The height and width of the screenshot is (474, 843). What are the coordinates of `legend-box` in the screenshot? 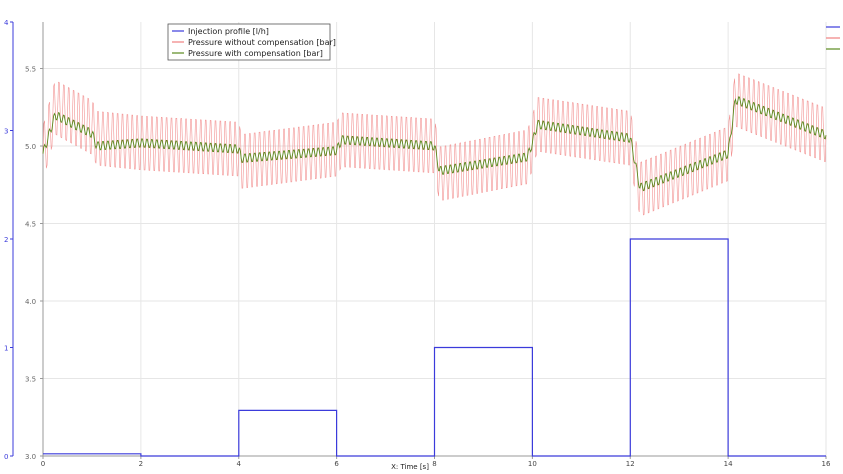 It's located at (249, 42).